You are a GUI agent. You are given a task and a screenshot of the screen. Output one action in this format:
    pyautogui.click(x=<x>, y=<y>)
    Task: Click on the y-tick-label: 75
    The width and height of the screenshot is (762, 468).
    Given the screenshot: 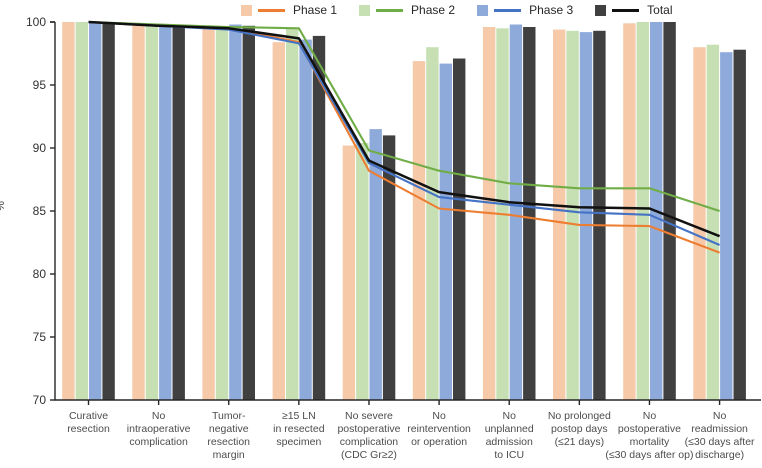 What is the action you would take?
    pyautogui.click(x=40, y=337)
    